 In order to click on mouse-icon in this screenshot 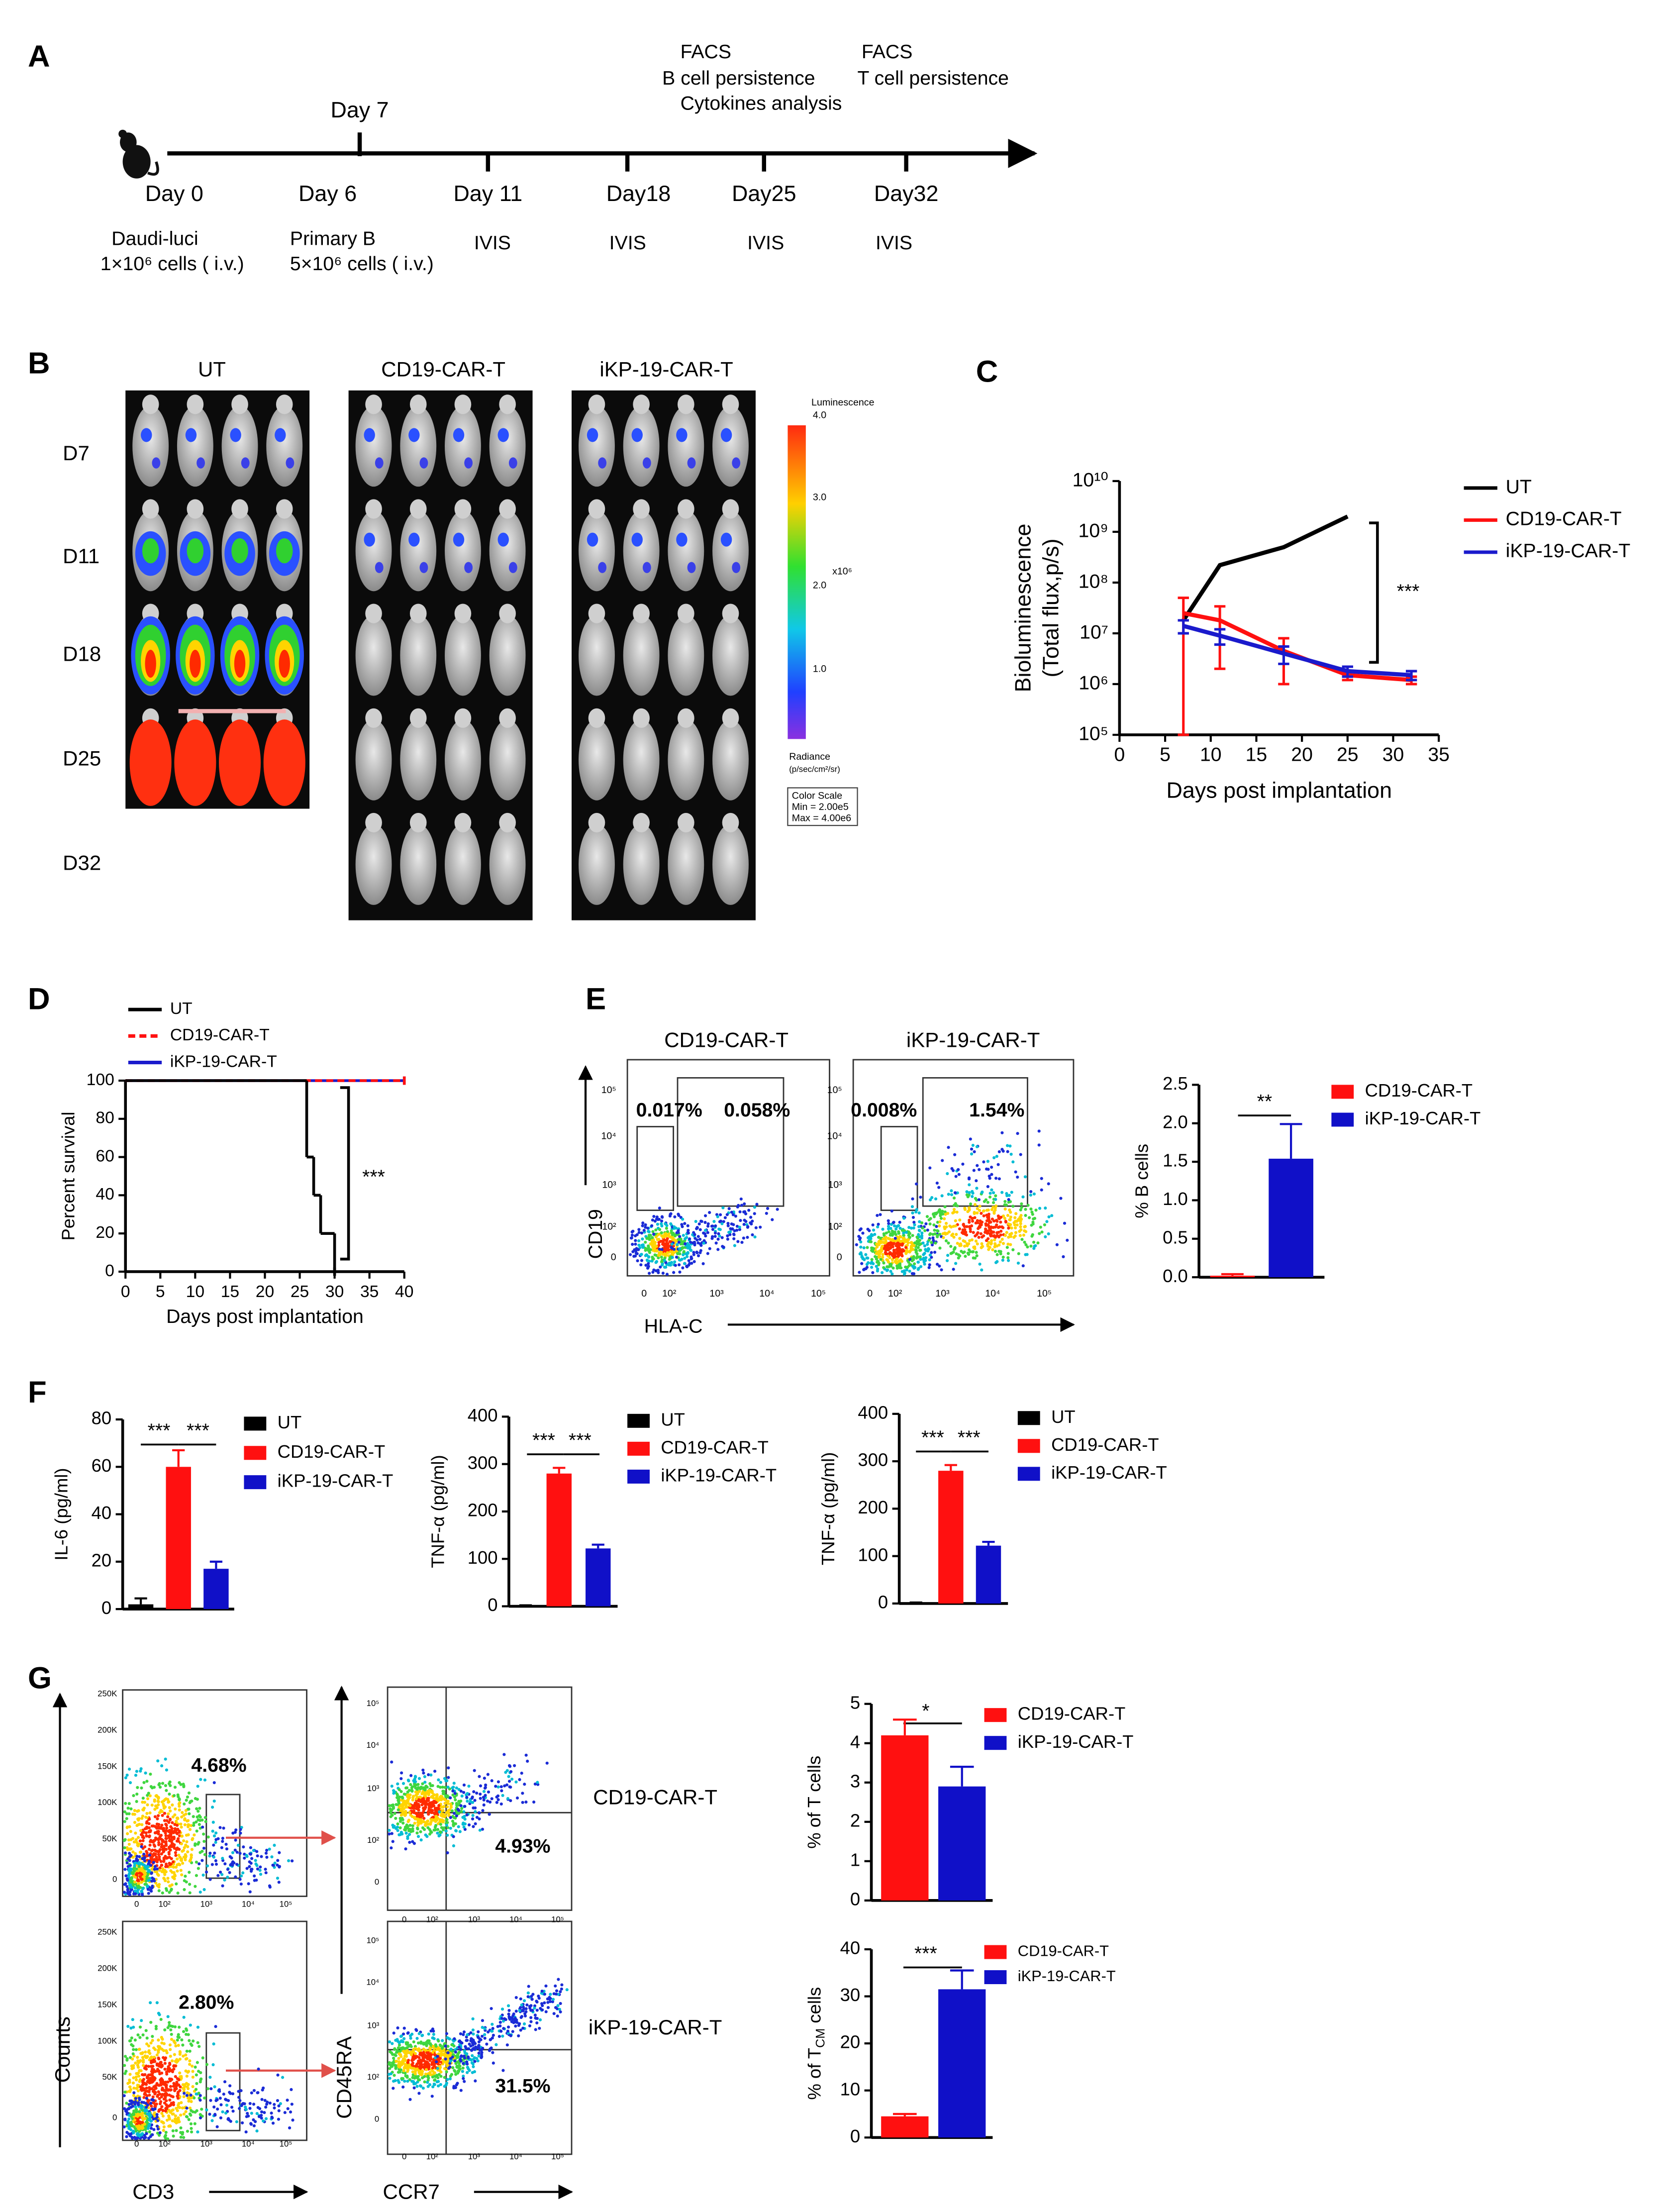, I will do `click(138, 154)`.